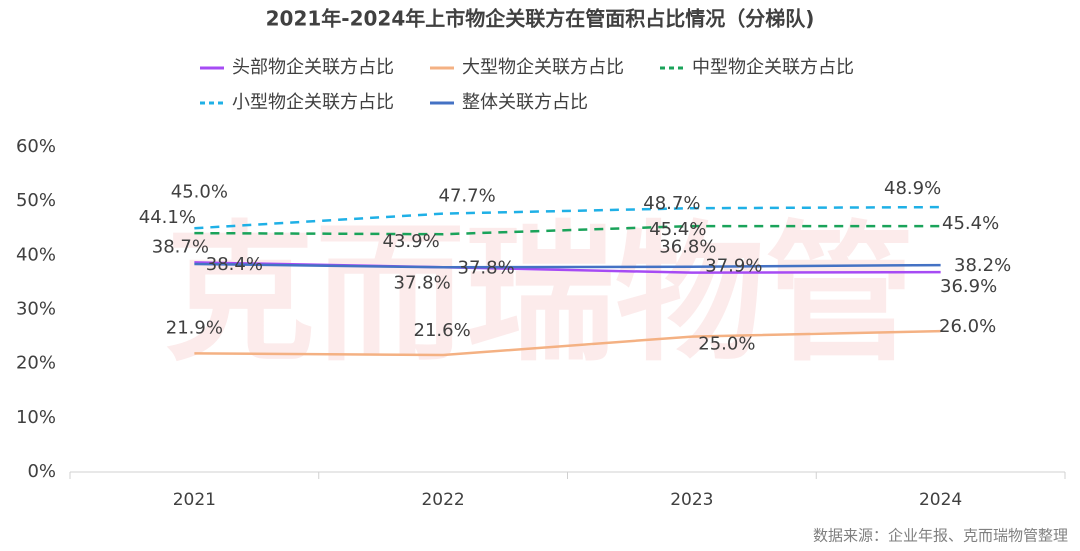  I want to click on legend-label: 中型物企关联方占比, so click(773, 67).